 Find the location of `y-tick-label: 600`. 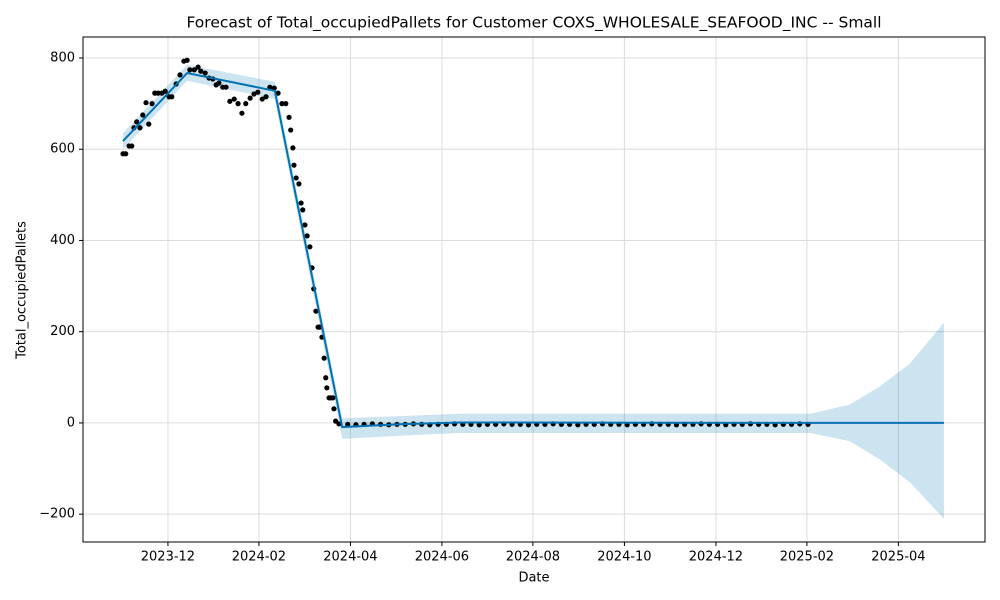

y-tick-label: 600 is located at coordinates (62, 149).